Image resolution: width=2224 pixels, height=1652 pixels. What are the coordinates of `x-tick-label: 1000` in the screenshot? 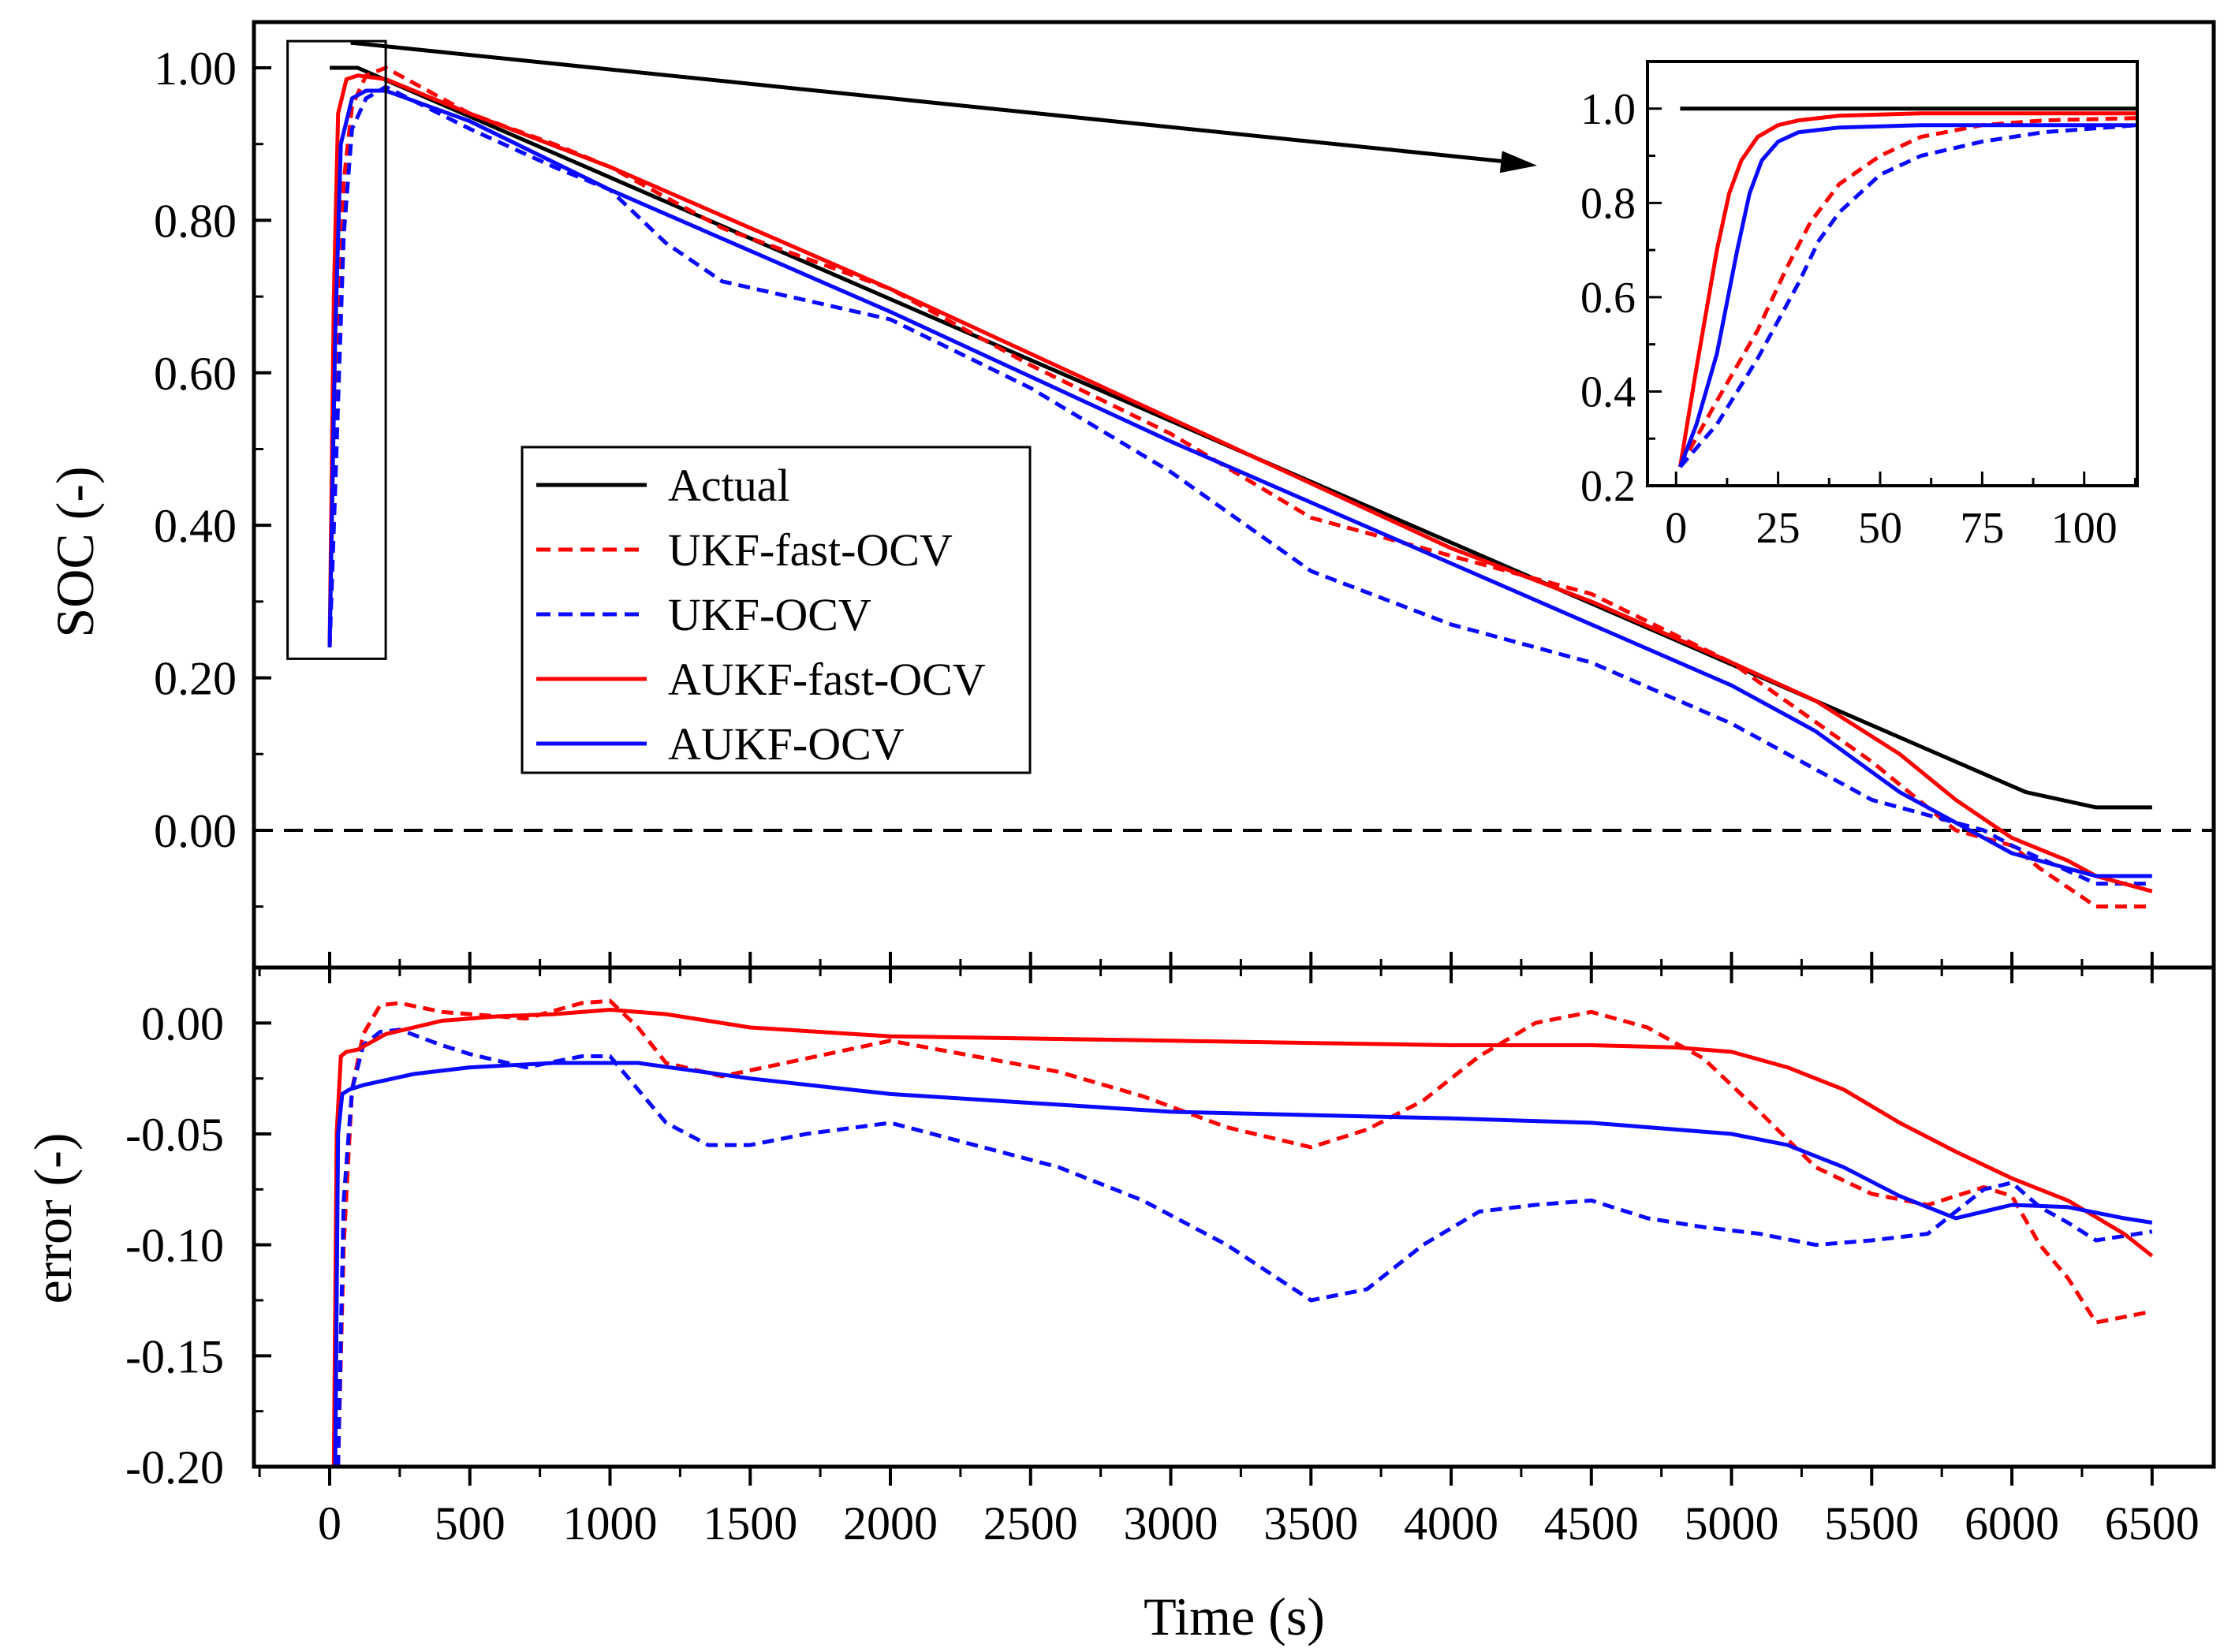 It's located at (610, 1523).